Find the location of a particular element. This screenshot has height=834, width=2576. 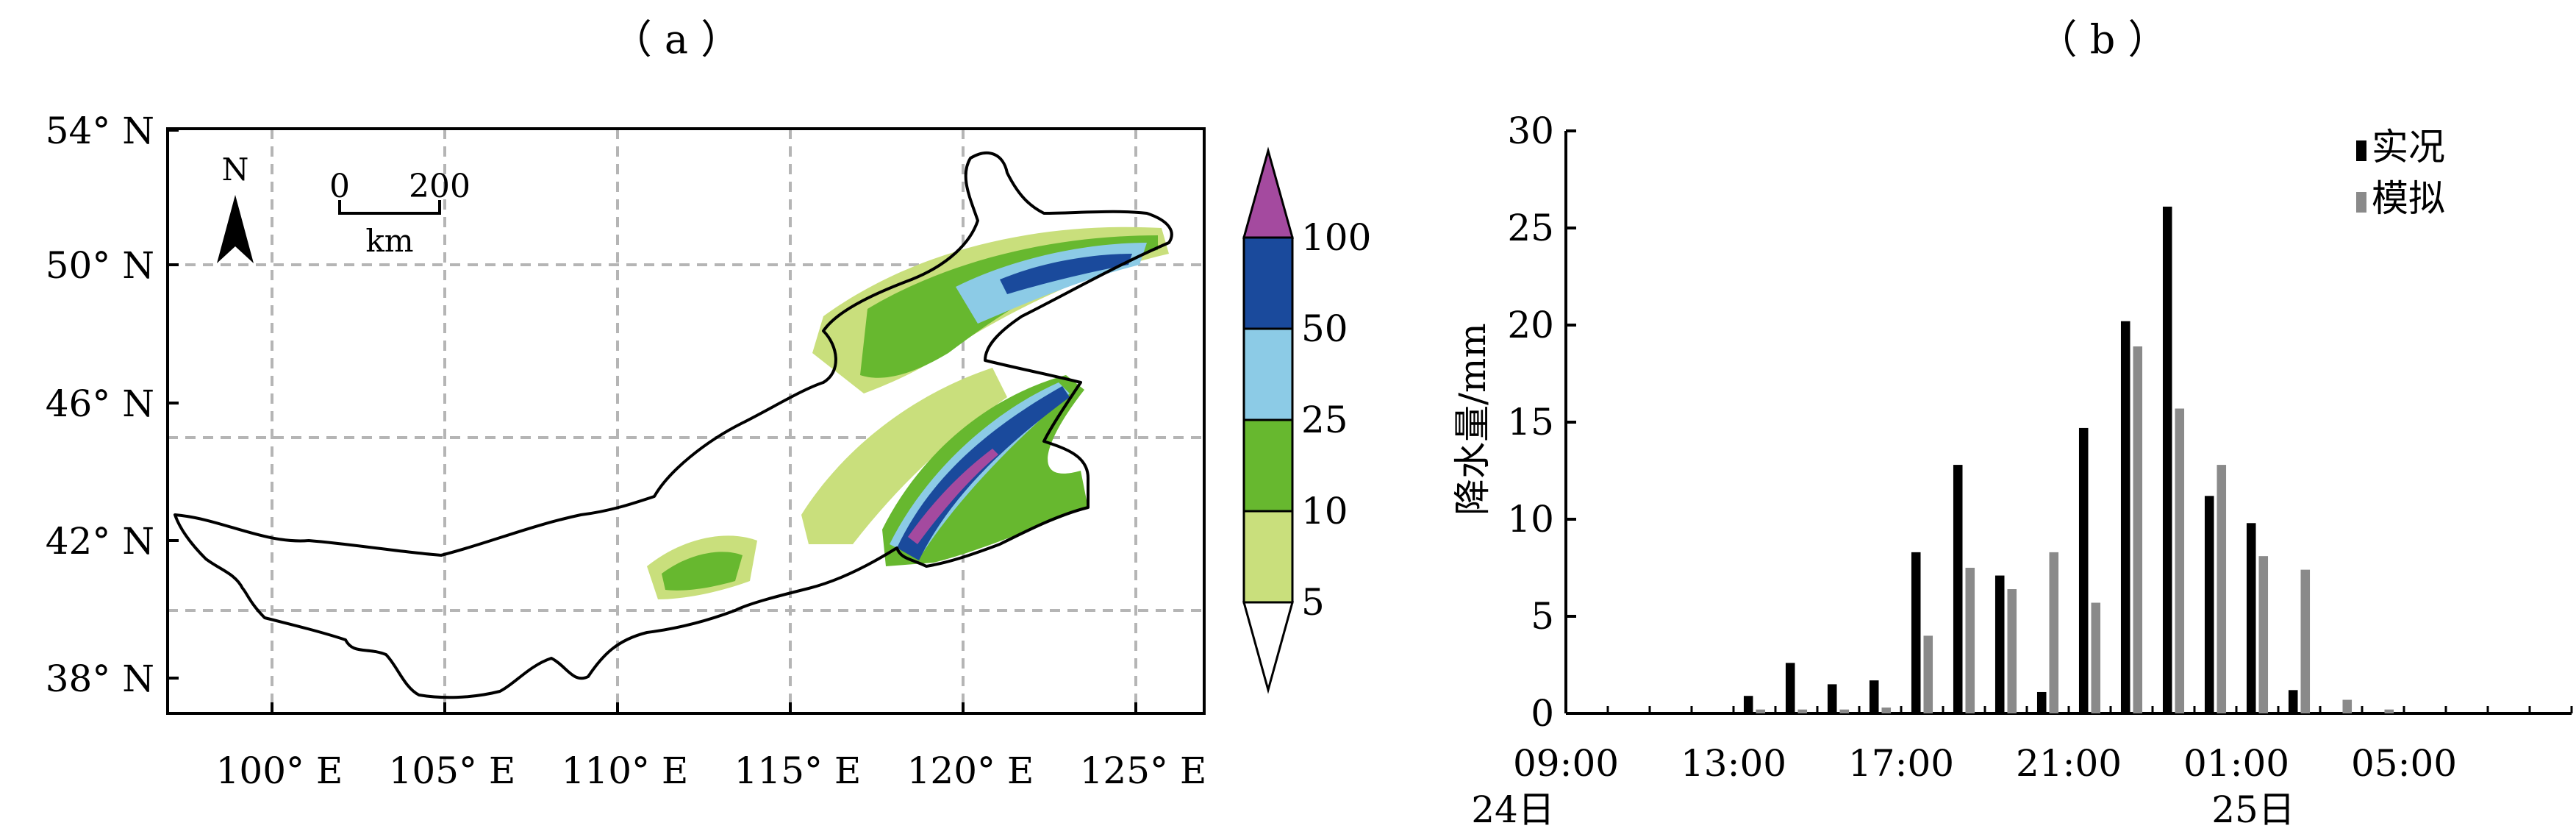

date-label-24: 24日 is located at coordinates (1513, 809).